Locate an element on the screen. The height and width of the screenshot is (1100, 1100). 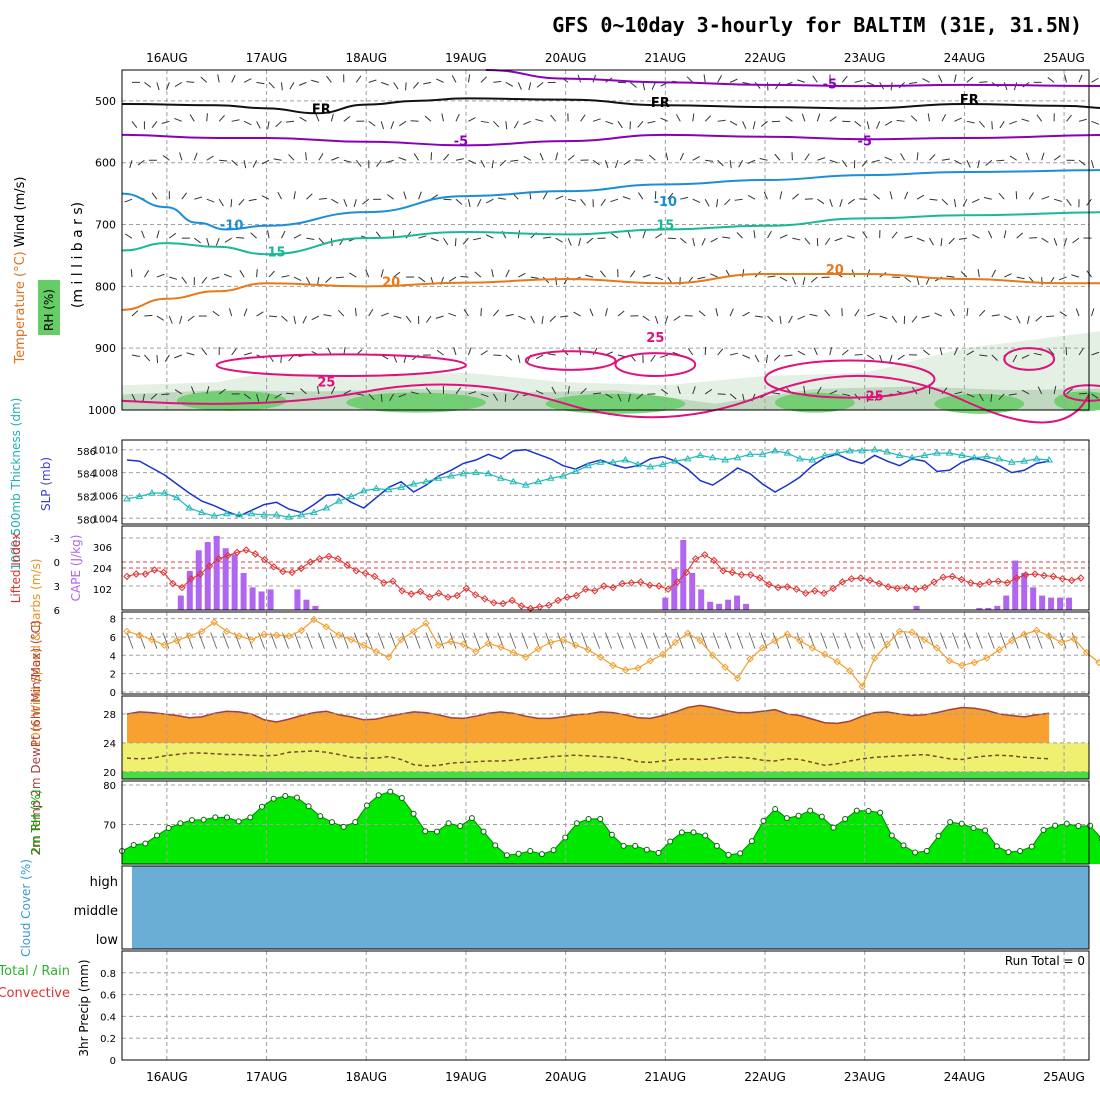
wind-tick: 6 is located at coordinates (113, 638).